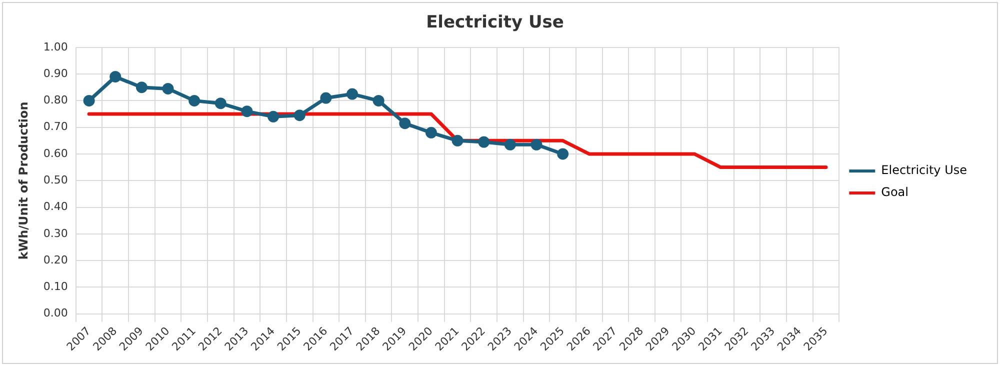  What do you see at coordinates (55, 47) in the screenshot?
I see `y-tick-label: 1.00` at bounding box center [55, 47].